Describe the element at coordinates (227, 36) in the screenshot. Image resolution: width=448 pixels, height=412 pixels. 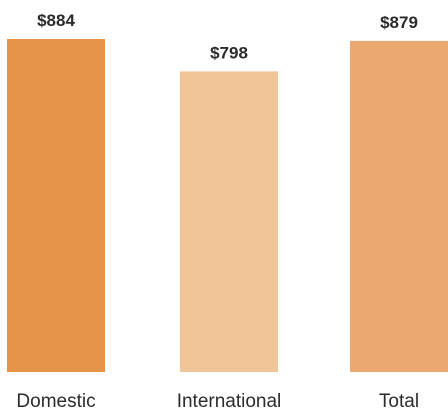
I see `value-labels-group: $884 $798 $879` at that location.